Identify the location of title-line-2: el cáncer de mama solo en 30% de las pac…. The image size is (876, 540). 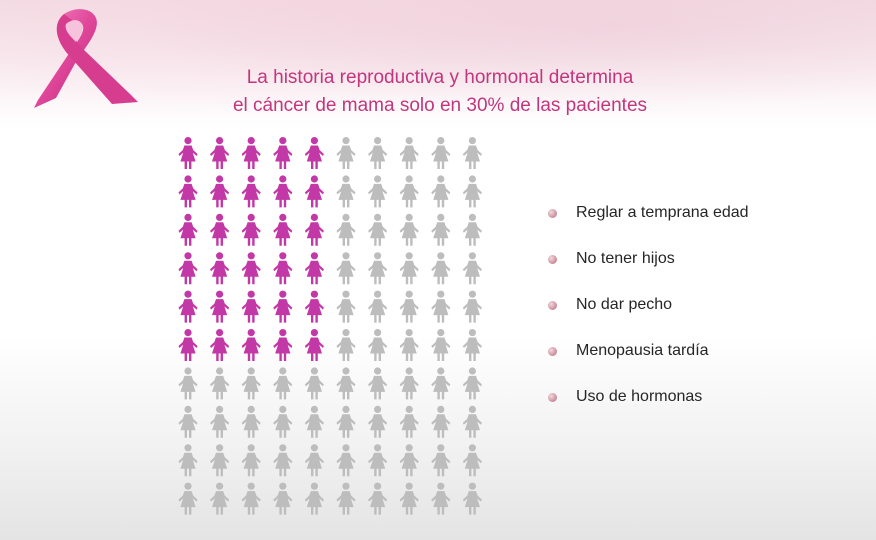
(440, 105).